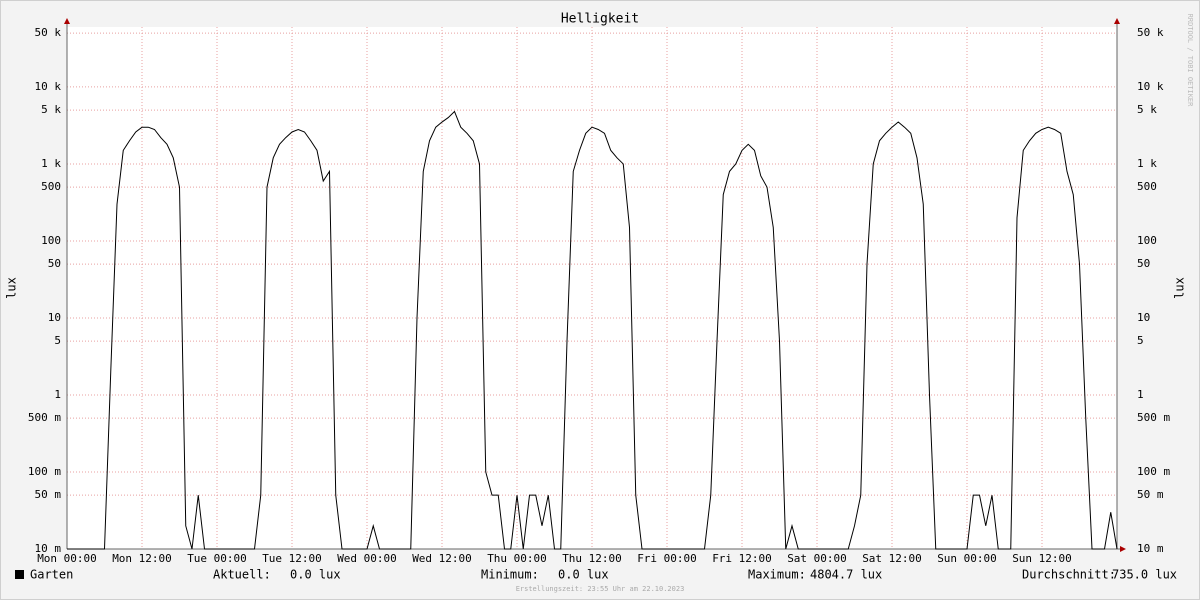 The height and width of the screenshot is (600, 1200). What do you see at coordinates (600, 19) in the screenshot?
I see `chart-title: Helligkeit` at bounding box center [600, 19].